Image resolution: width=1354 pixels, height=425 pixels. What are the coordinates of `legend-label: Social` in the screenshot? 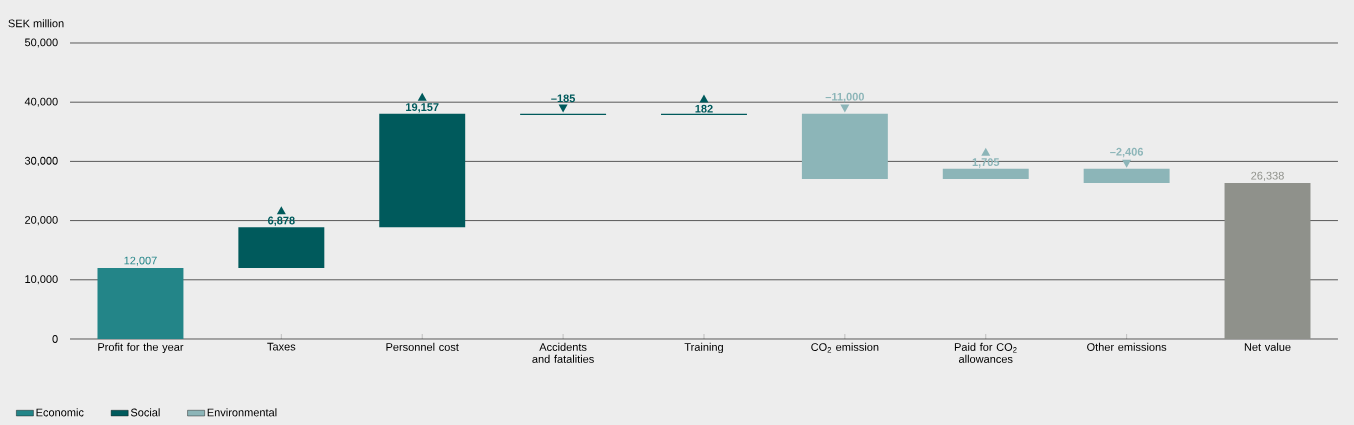 It's located at (145, 412).